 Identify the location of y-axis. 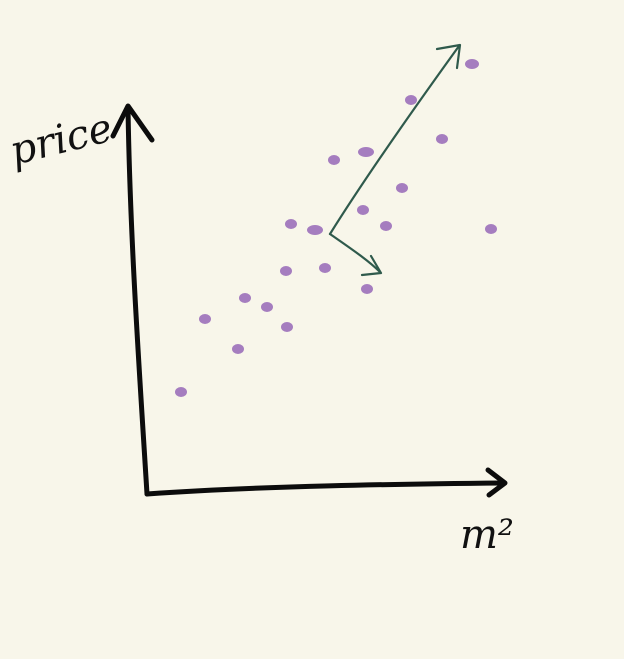
(137, 301).